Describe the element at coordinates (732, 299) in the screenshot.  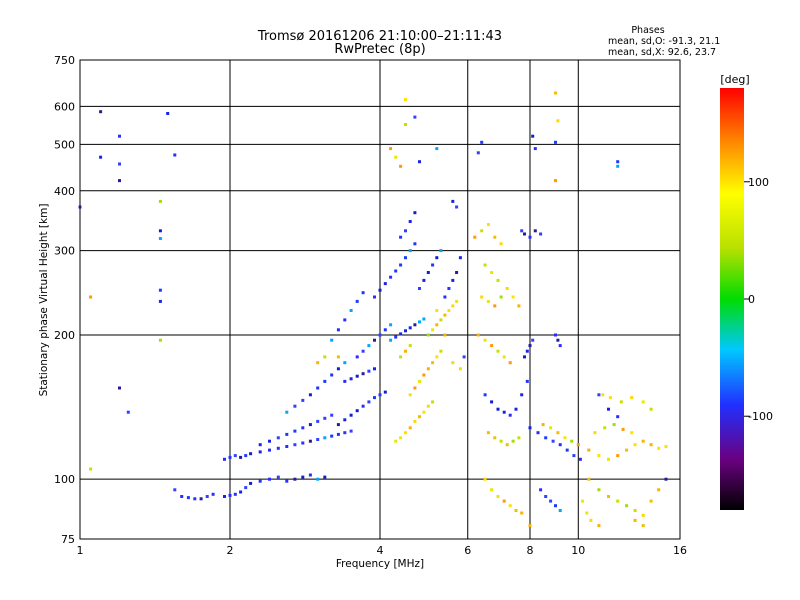
I see `colorbar-gradient` at that location.